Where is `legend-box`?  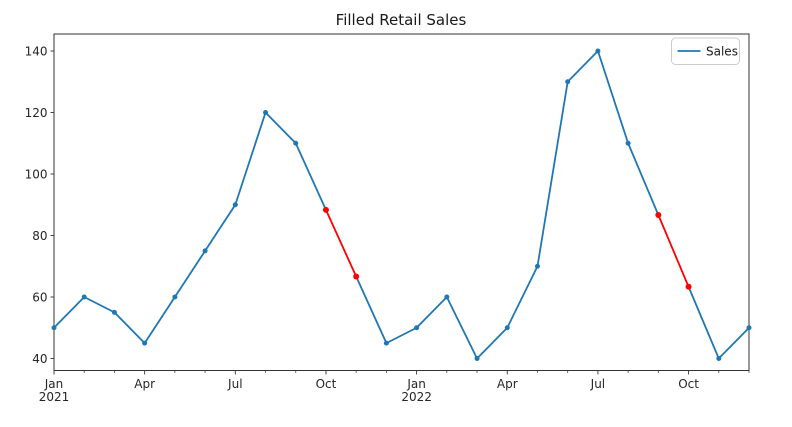
legend-box is located at coordinates (705, 51).